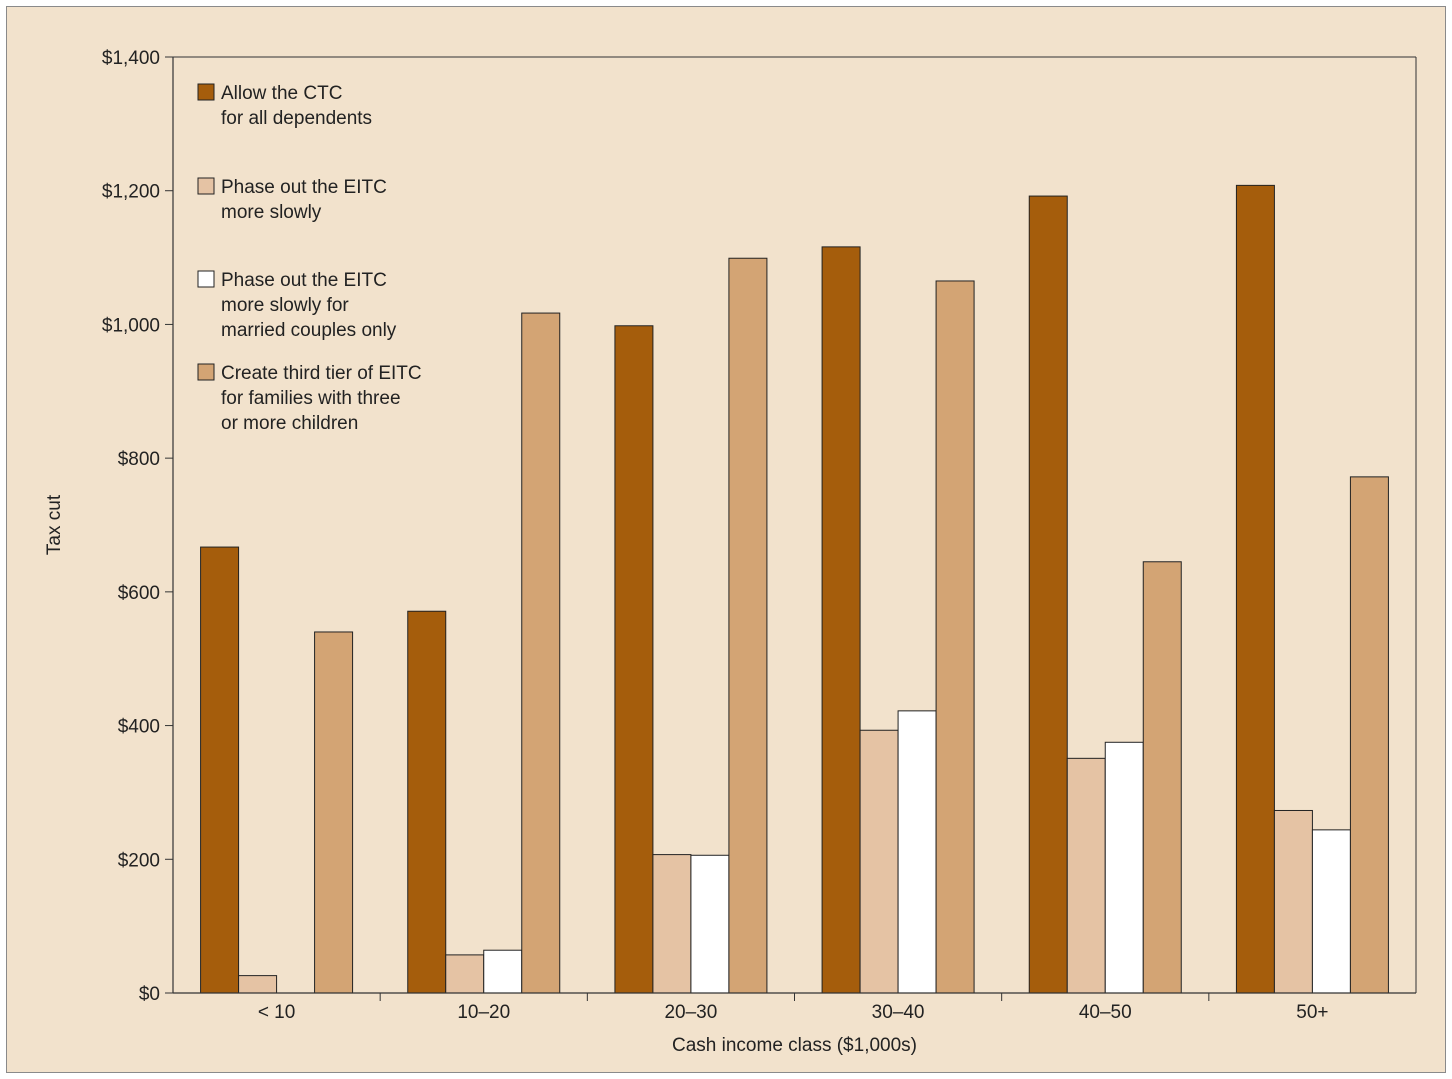  Describe the element at coordinates (277, 1012) in the screenshot. I see `x-tick-label: < 10` at that location.